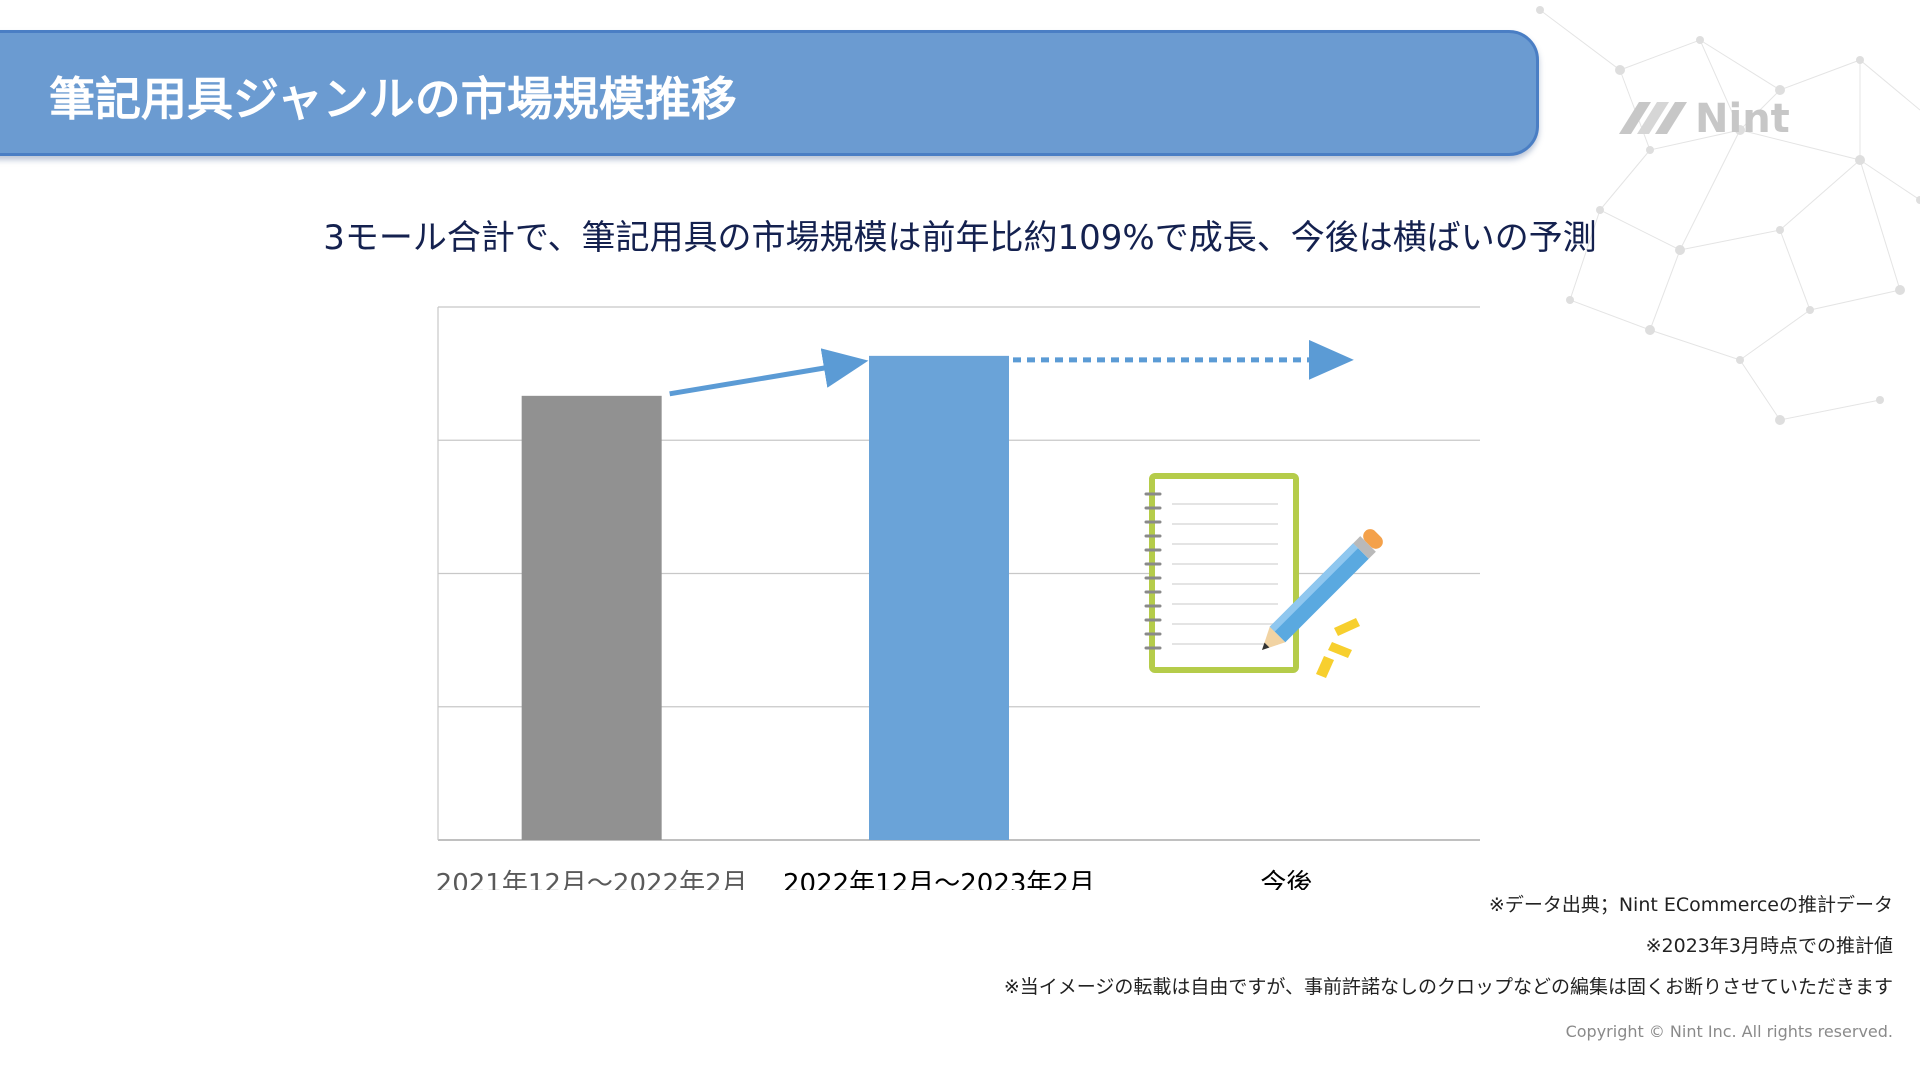  Describe the element at coordinates (592, 879) in the screenshot. I see `x-tick-label-1: 2021年12月〜2022年2月` at that location.